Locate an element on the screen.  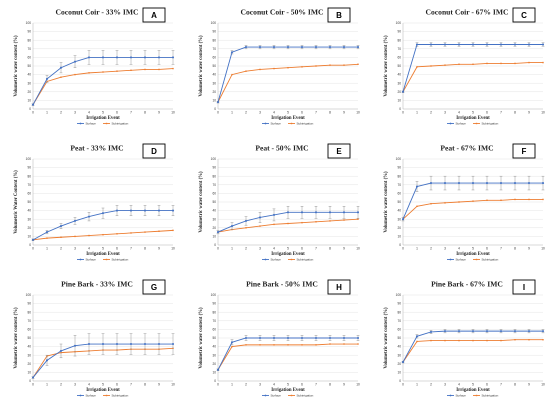
y-axis-label: Volumetric water content (%) is located at coordinates (201, 338).